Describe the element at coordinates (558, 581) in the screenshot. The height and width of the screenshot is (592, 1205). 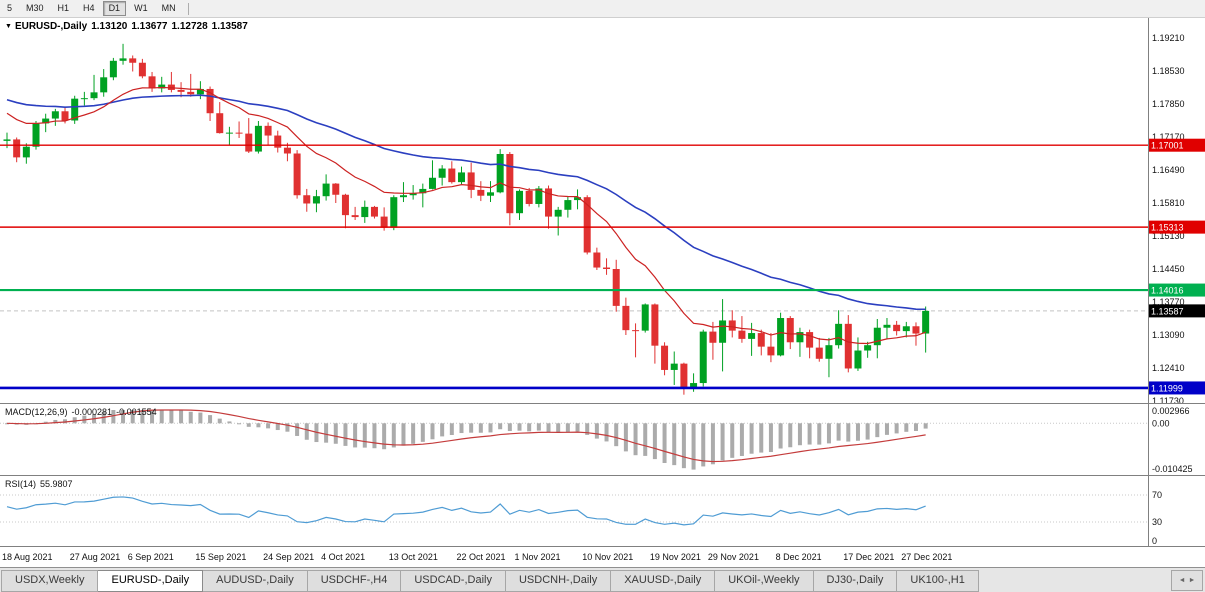
I see `tab-usdcnh-daily: USDCNH-,Daily` at that location.